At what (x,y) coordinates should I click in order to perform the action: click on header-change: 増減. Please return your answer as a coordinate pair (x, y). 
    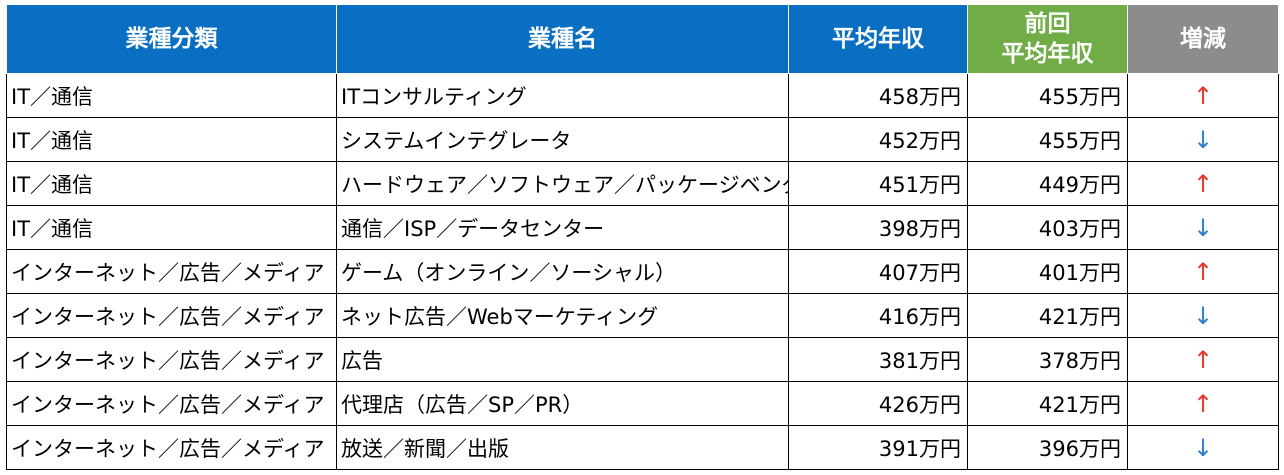
    Looking at the image, I should click on (1203, 39).